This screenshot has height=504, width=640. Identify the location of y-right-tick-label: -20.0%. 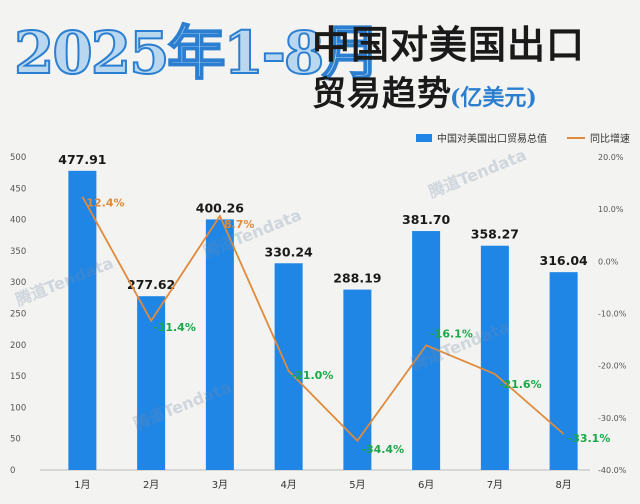
(612, 366).